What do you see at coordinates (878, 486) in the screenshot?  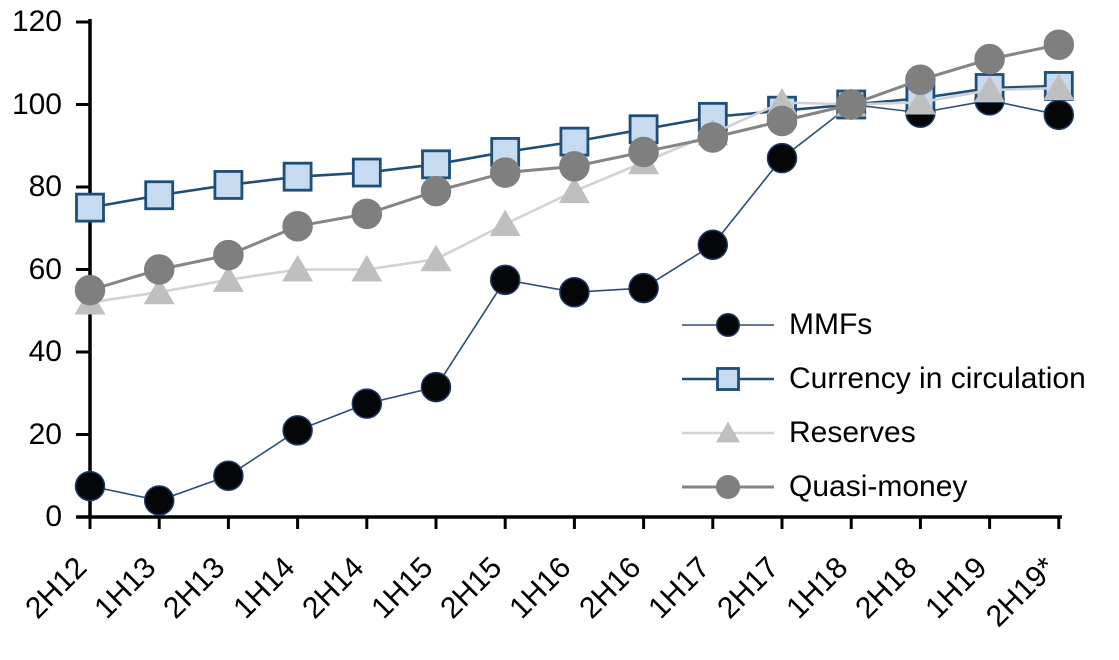 I see `legend-label: Quasi-money` at bounding box center [878, 486].